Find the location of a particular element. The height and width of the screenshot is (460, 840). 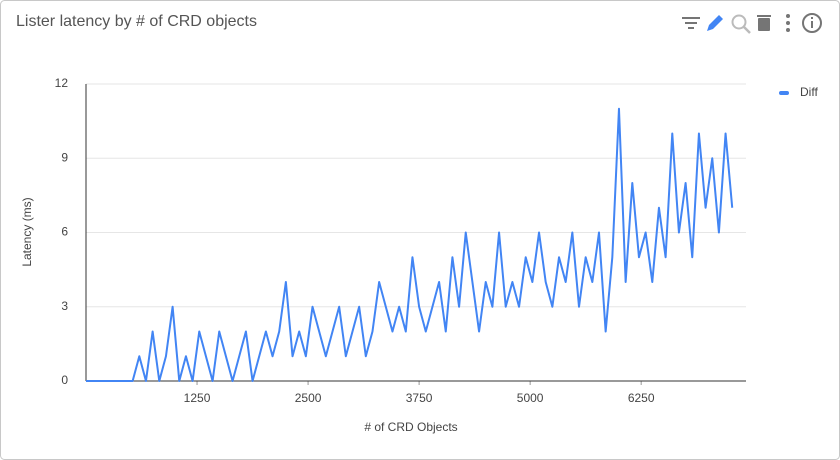

explore-icon is located at coordinates (741, 24).